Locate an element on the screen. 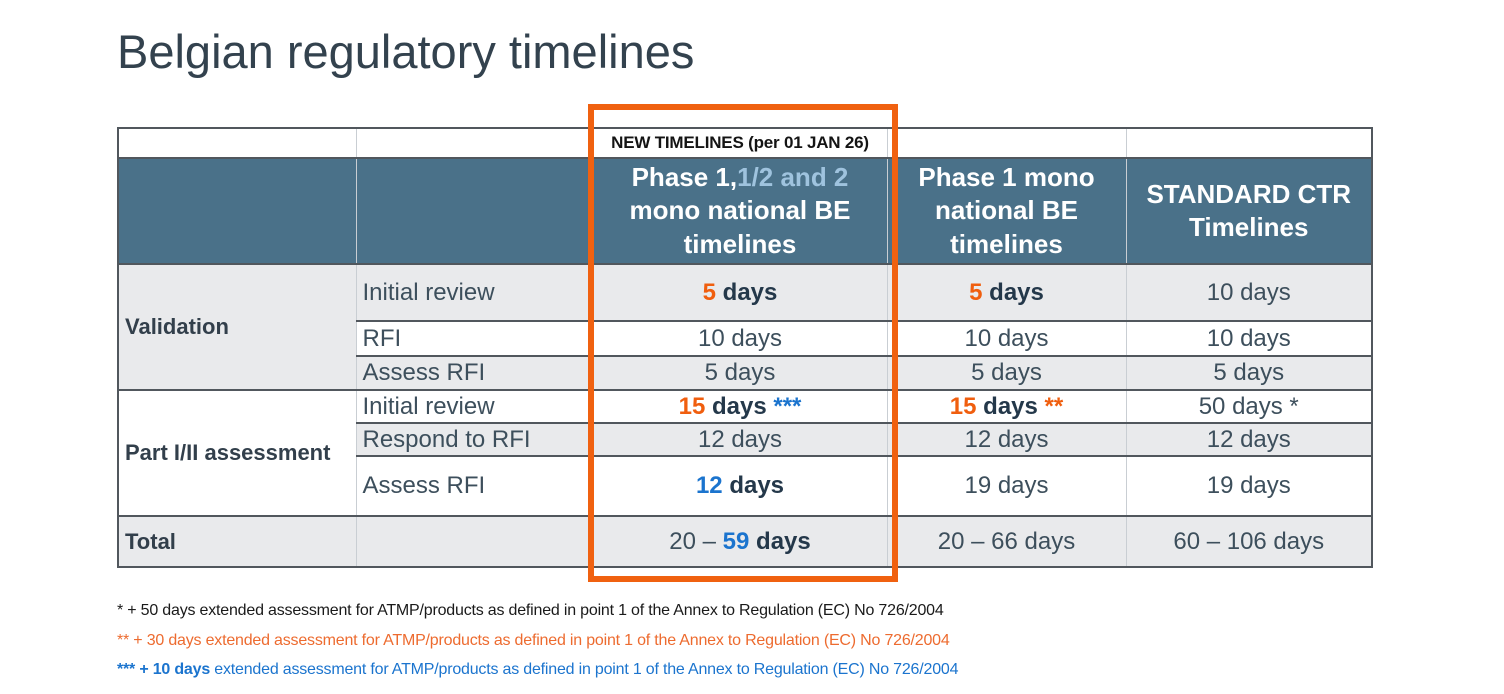 Image resolution: width=1504 pixels, height=694 pixels. header-phase12-part2: 1/2 and 2 is located at coordinates (793, 177).